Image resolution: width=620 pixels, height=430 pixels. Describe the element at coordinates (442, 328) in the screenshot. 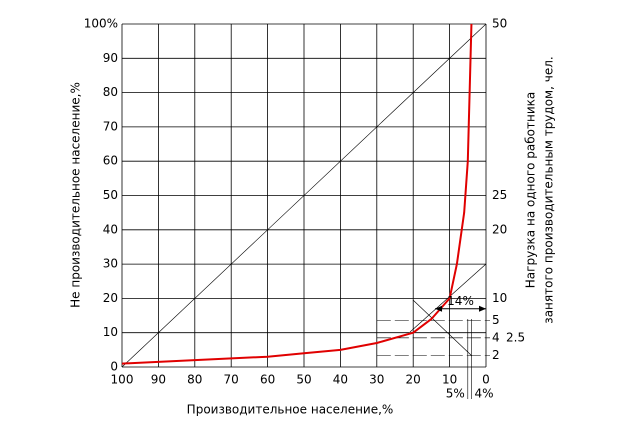

I see `construction-line` at that location.